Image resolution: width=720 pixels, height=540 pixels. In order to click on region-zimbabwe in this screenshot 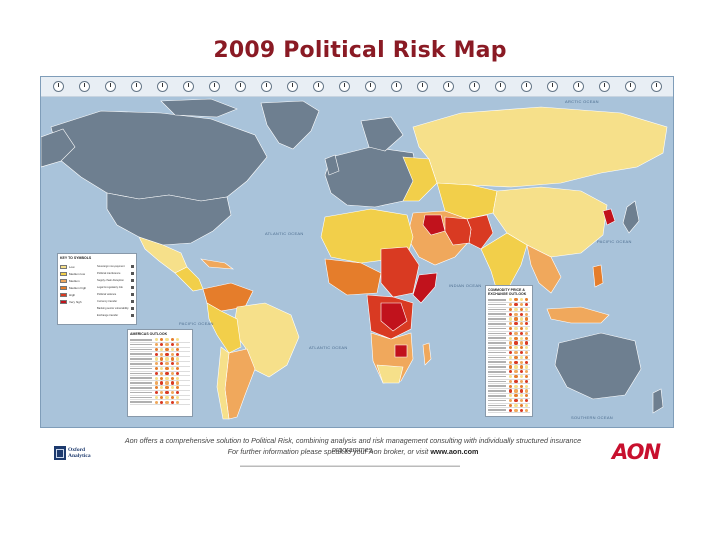, I will do `click(401, 351)`.